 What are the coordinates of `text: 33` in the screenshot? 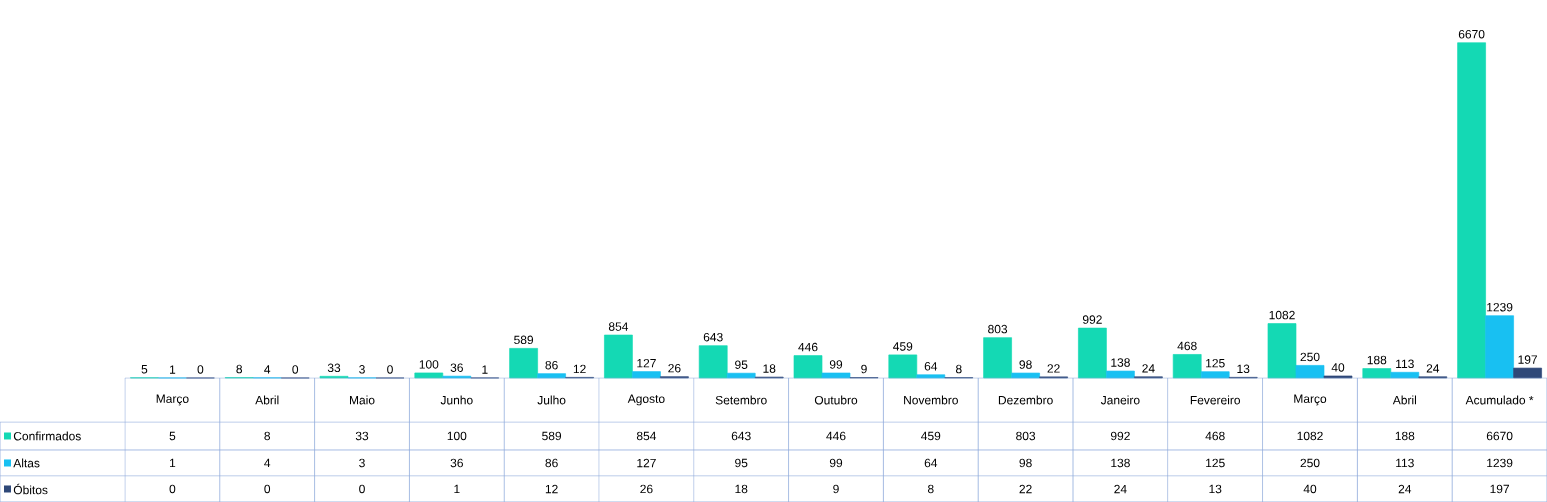 It's located at (362, 436).